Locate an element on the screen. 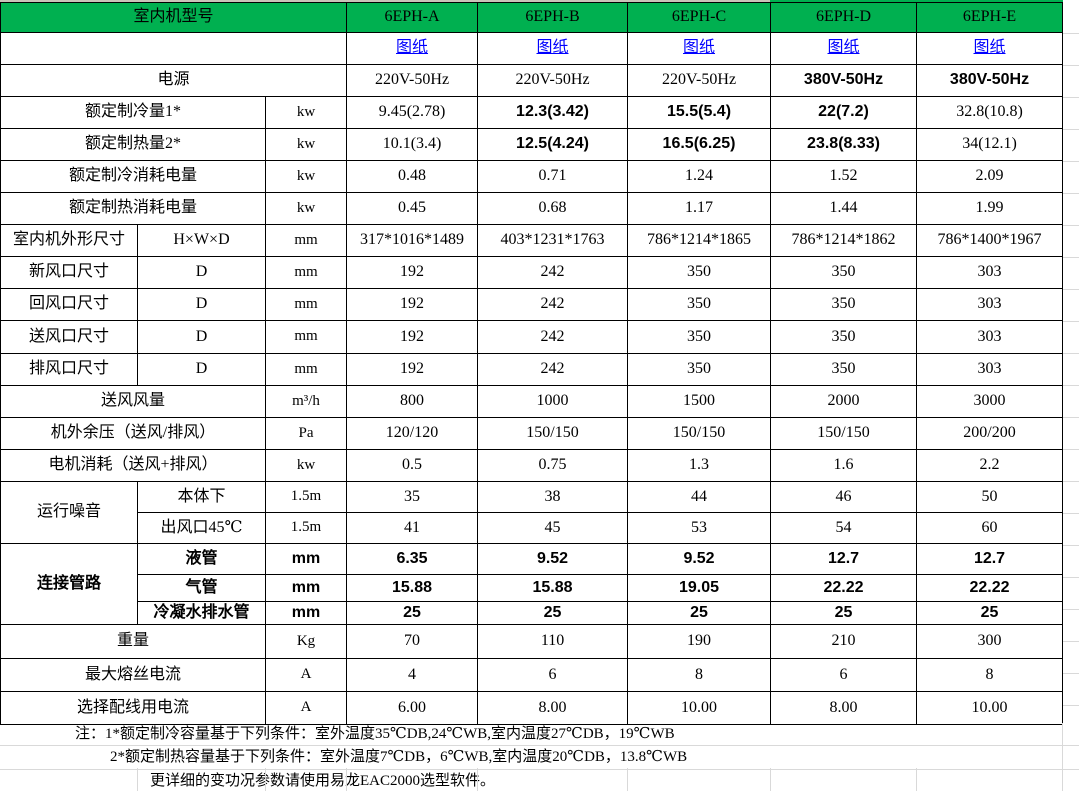  row-label: 额定制冷量1* is located at coordinates (133, 112).